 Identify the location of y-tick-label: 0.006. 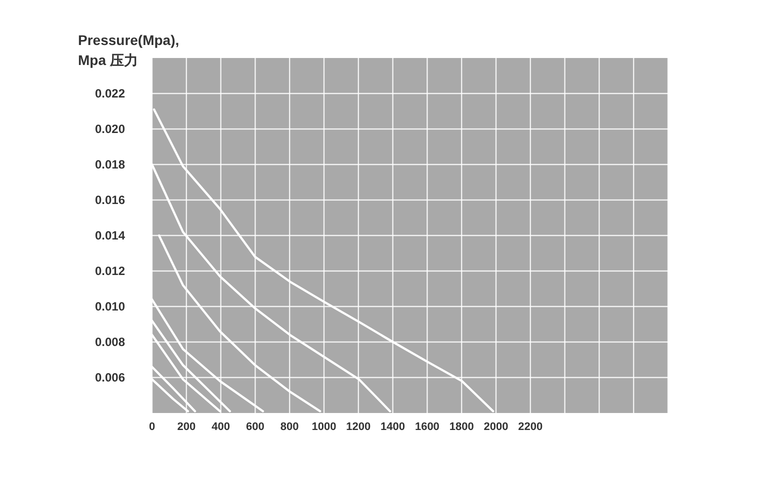
(110, 377).